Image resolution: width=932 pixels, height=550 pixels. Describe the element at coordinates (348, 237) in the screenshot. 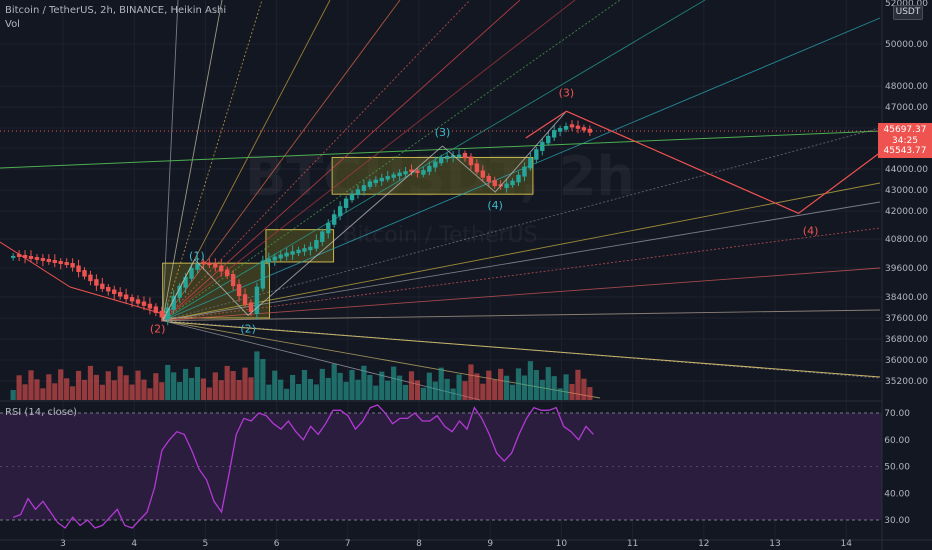

I see `wave-boxes` at that location.